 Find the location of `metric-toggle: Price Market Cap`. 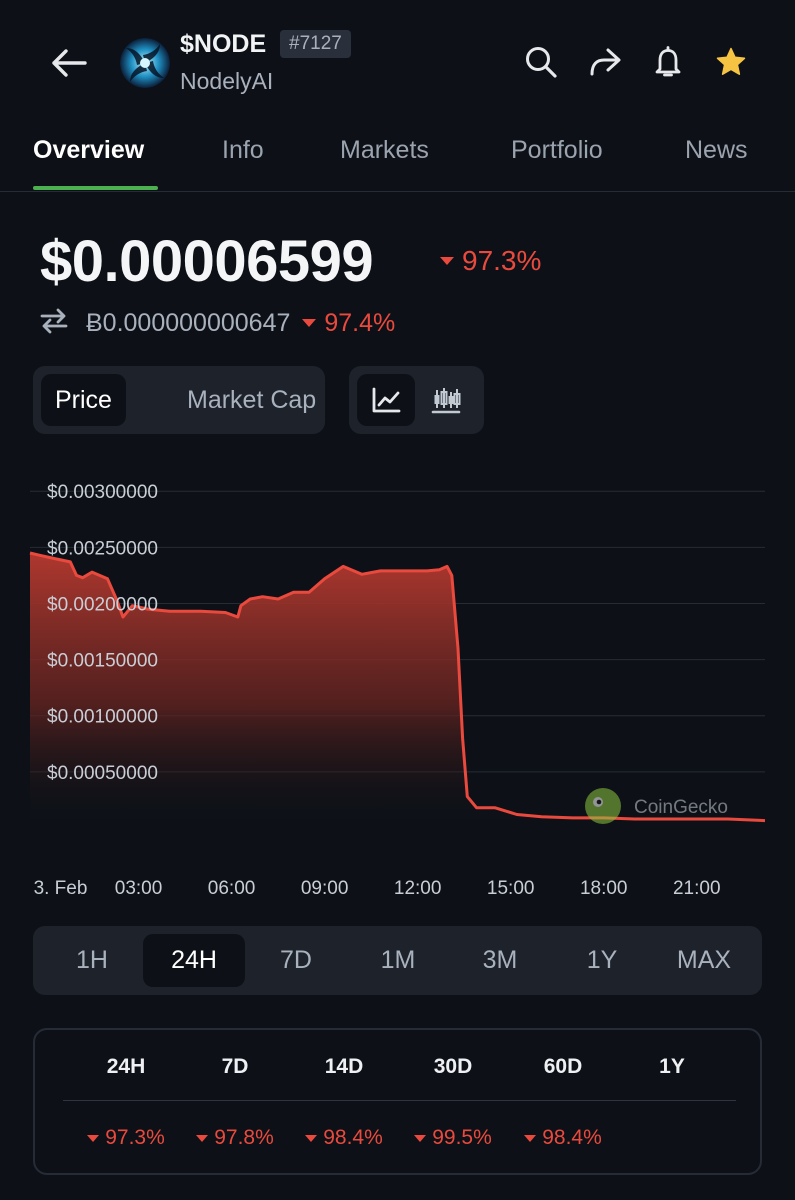

metric-toggle: Price Market Cap is located at coordinates (179, 400).